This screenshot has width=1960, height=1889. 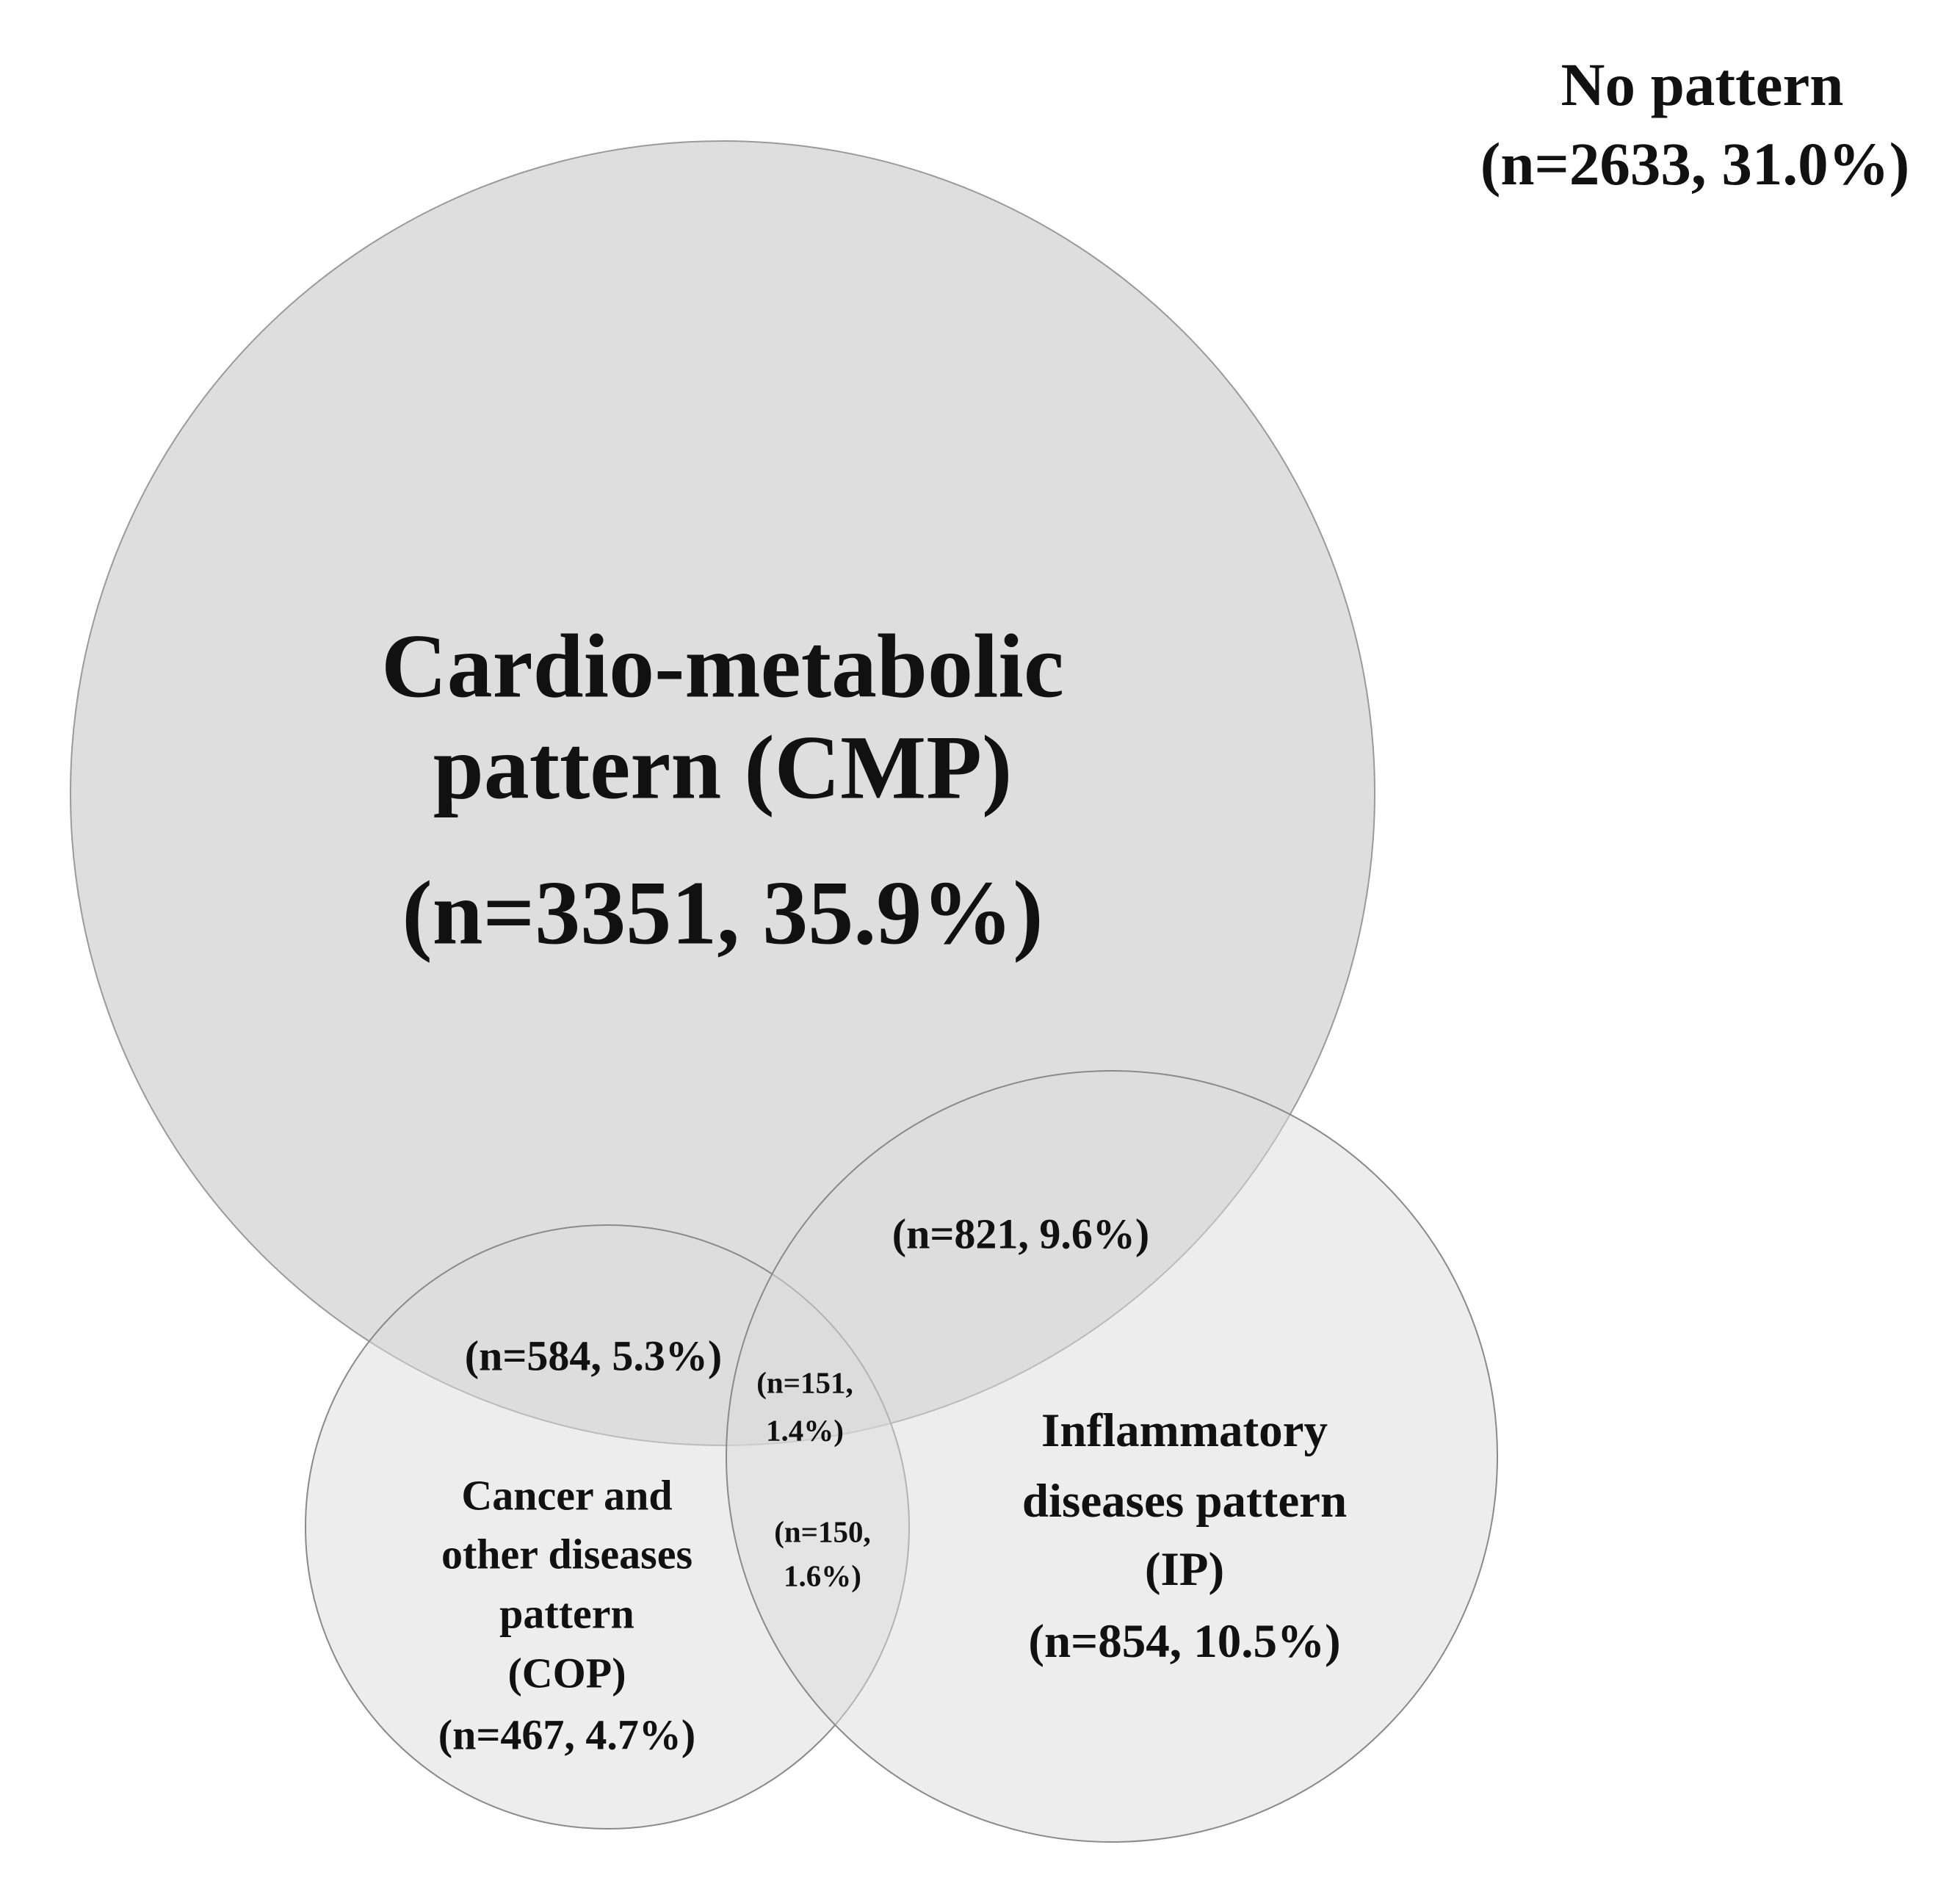 What do you see at coordinates (723, 767) in the screenshot?
I see `set-label: pattern (CMP)` at bounding box center [723, 767].